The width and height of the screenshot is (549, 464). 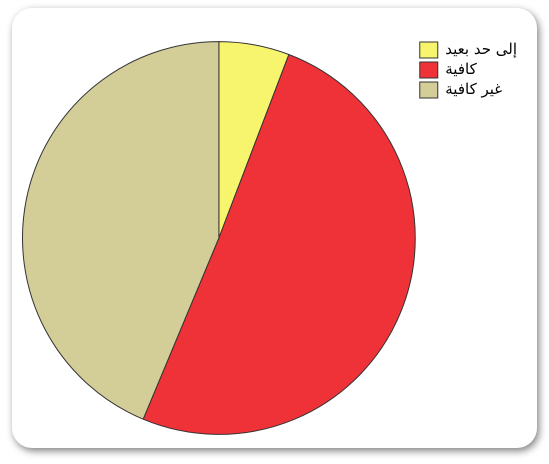 What do you see at coordinates (481, 49) in the screenshot?
I see `legend-label: إلى حد بعيد` at bounding box center [481, 49].